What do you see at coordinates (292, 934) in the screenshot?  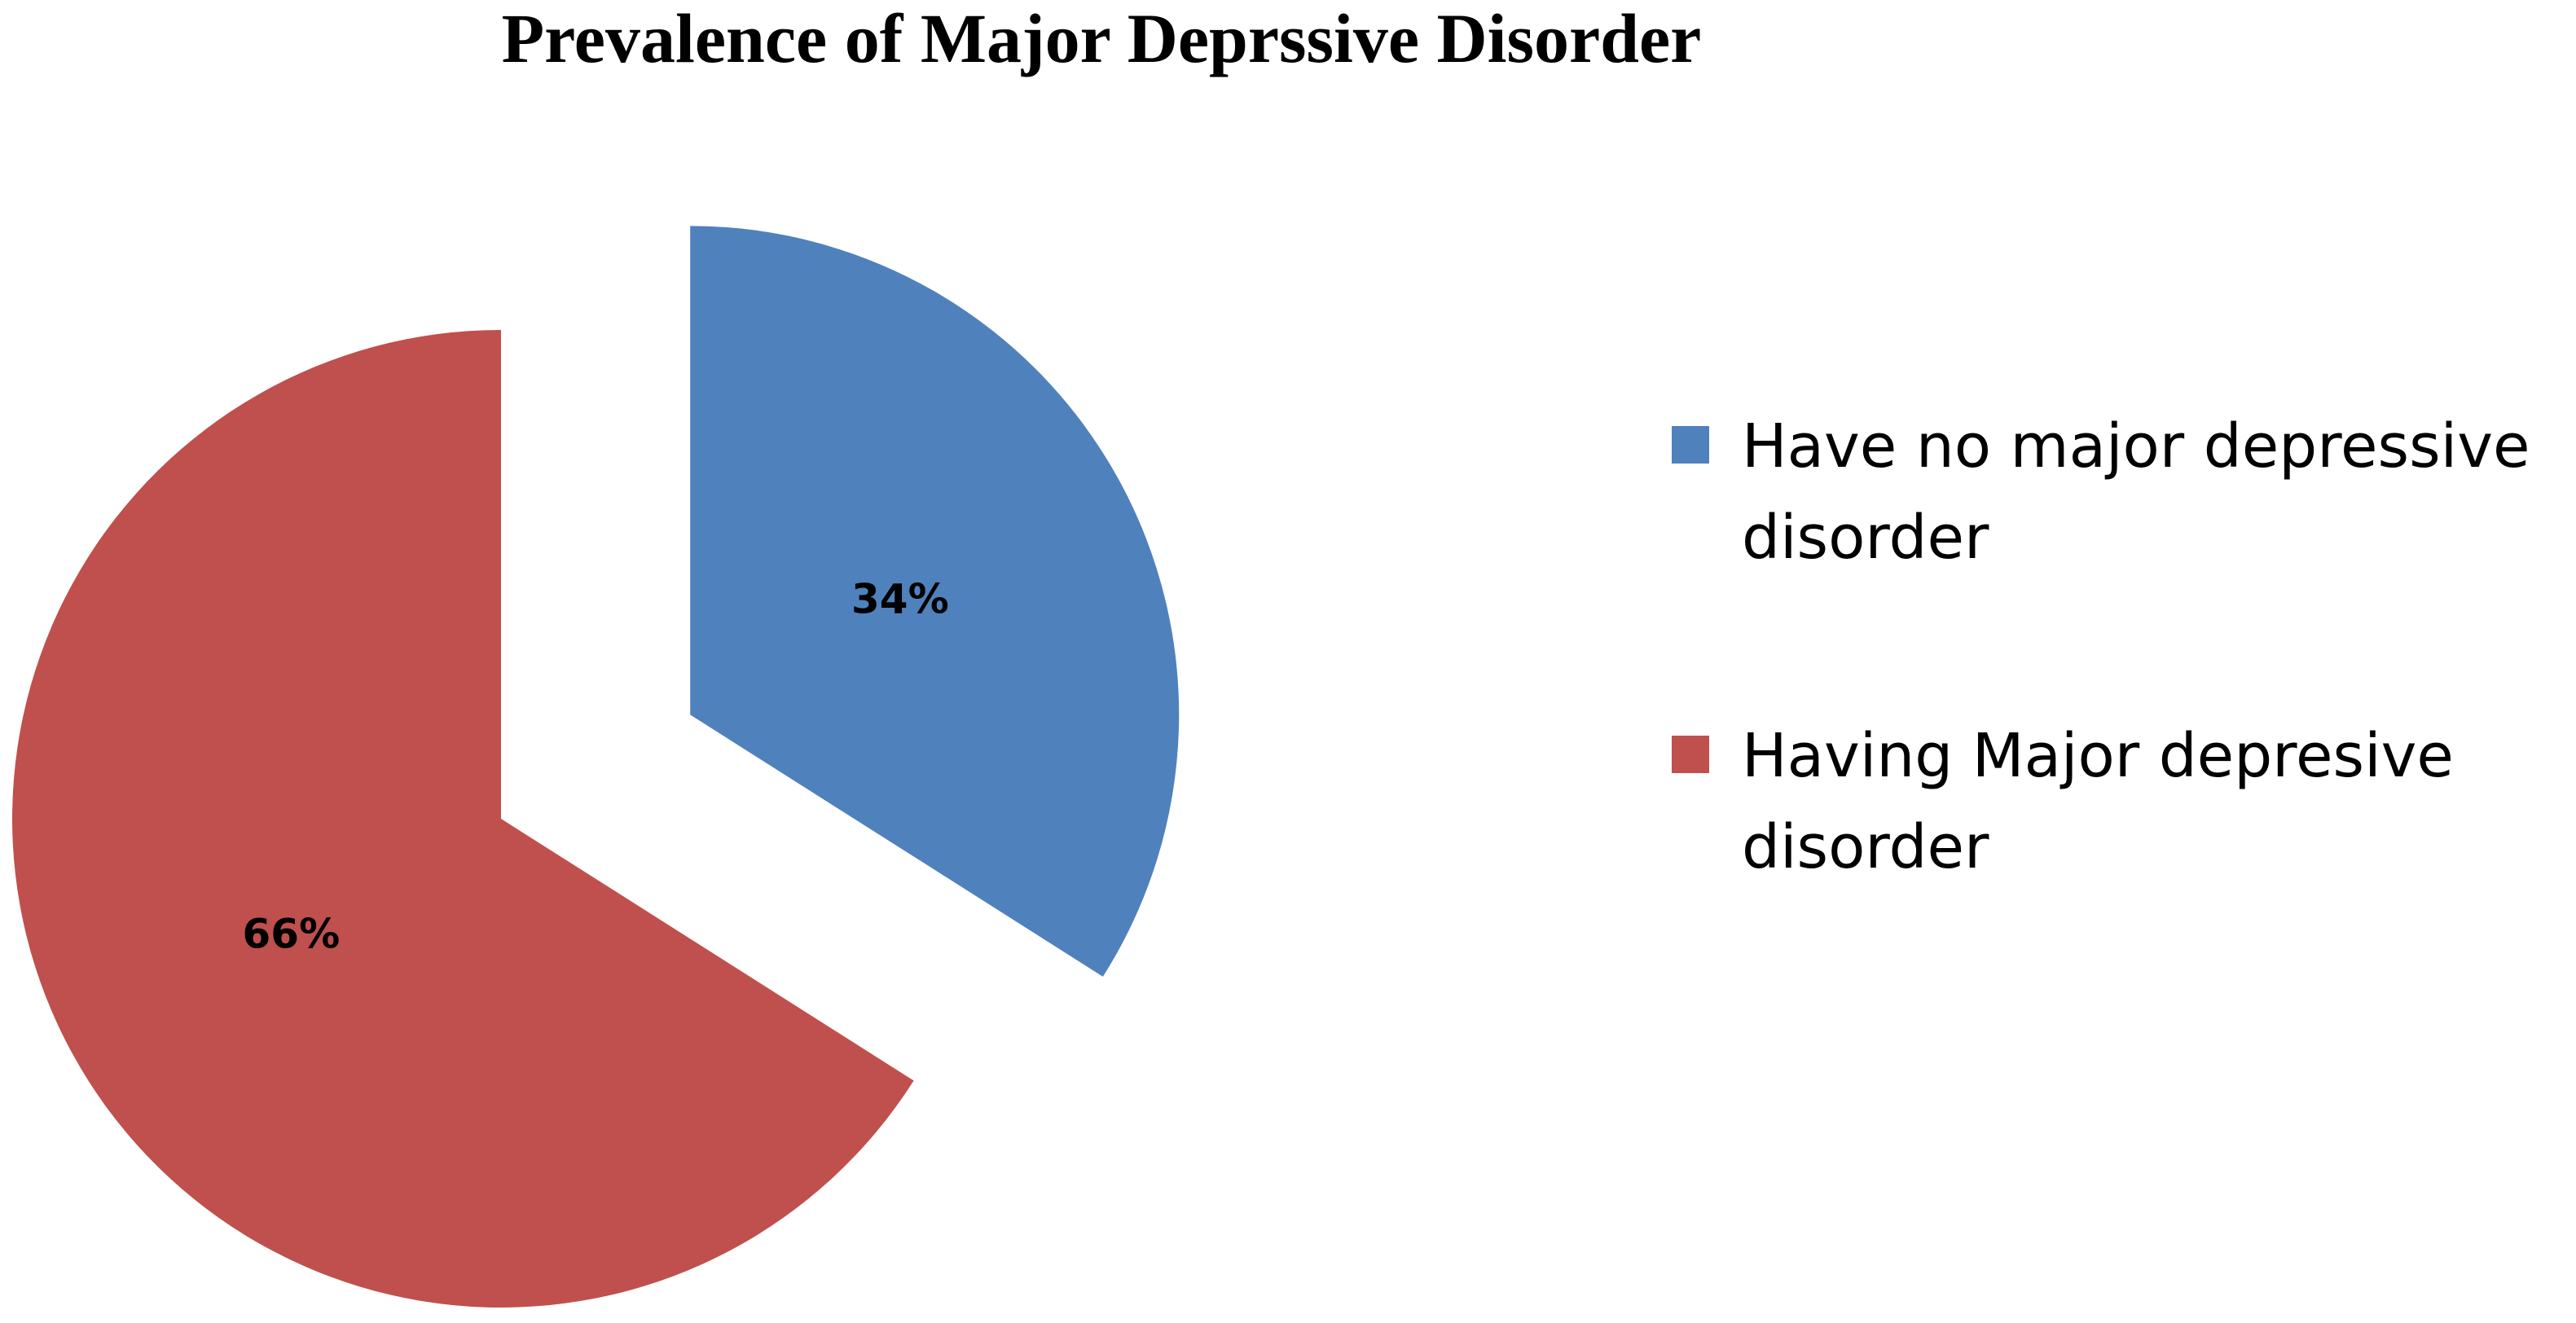 I see `pie-data-label-1: 66%` at bounding box center [292, 934].